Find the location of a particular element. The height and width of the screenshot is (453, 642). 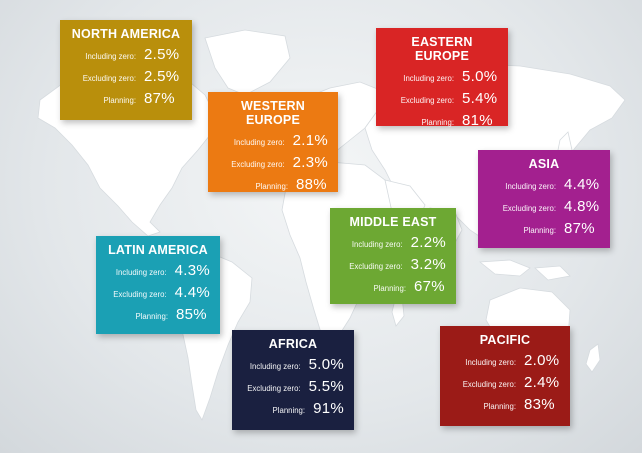

planning-row: Planning: 85% is located at coordinates (158, 317).